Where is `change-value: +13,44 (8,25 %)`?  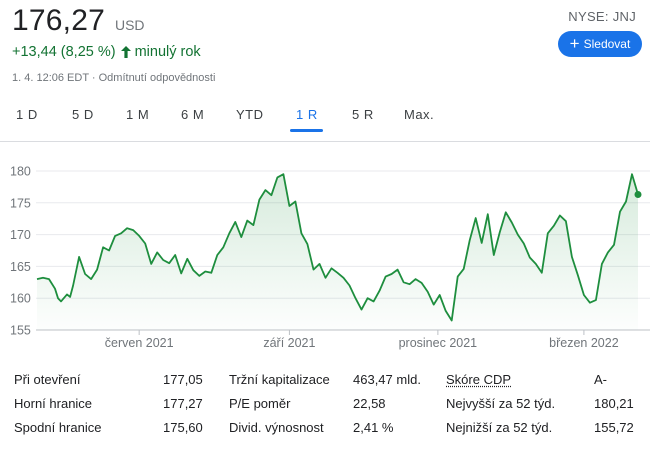 change-value: +13,44 (8,25 %) is located at coordinates (64, 52).